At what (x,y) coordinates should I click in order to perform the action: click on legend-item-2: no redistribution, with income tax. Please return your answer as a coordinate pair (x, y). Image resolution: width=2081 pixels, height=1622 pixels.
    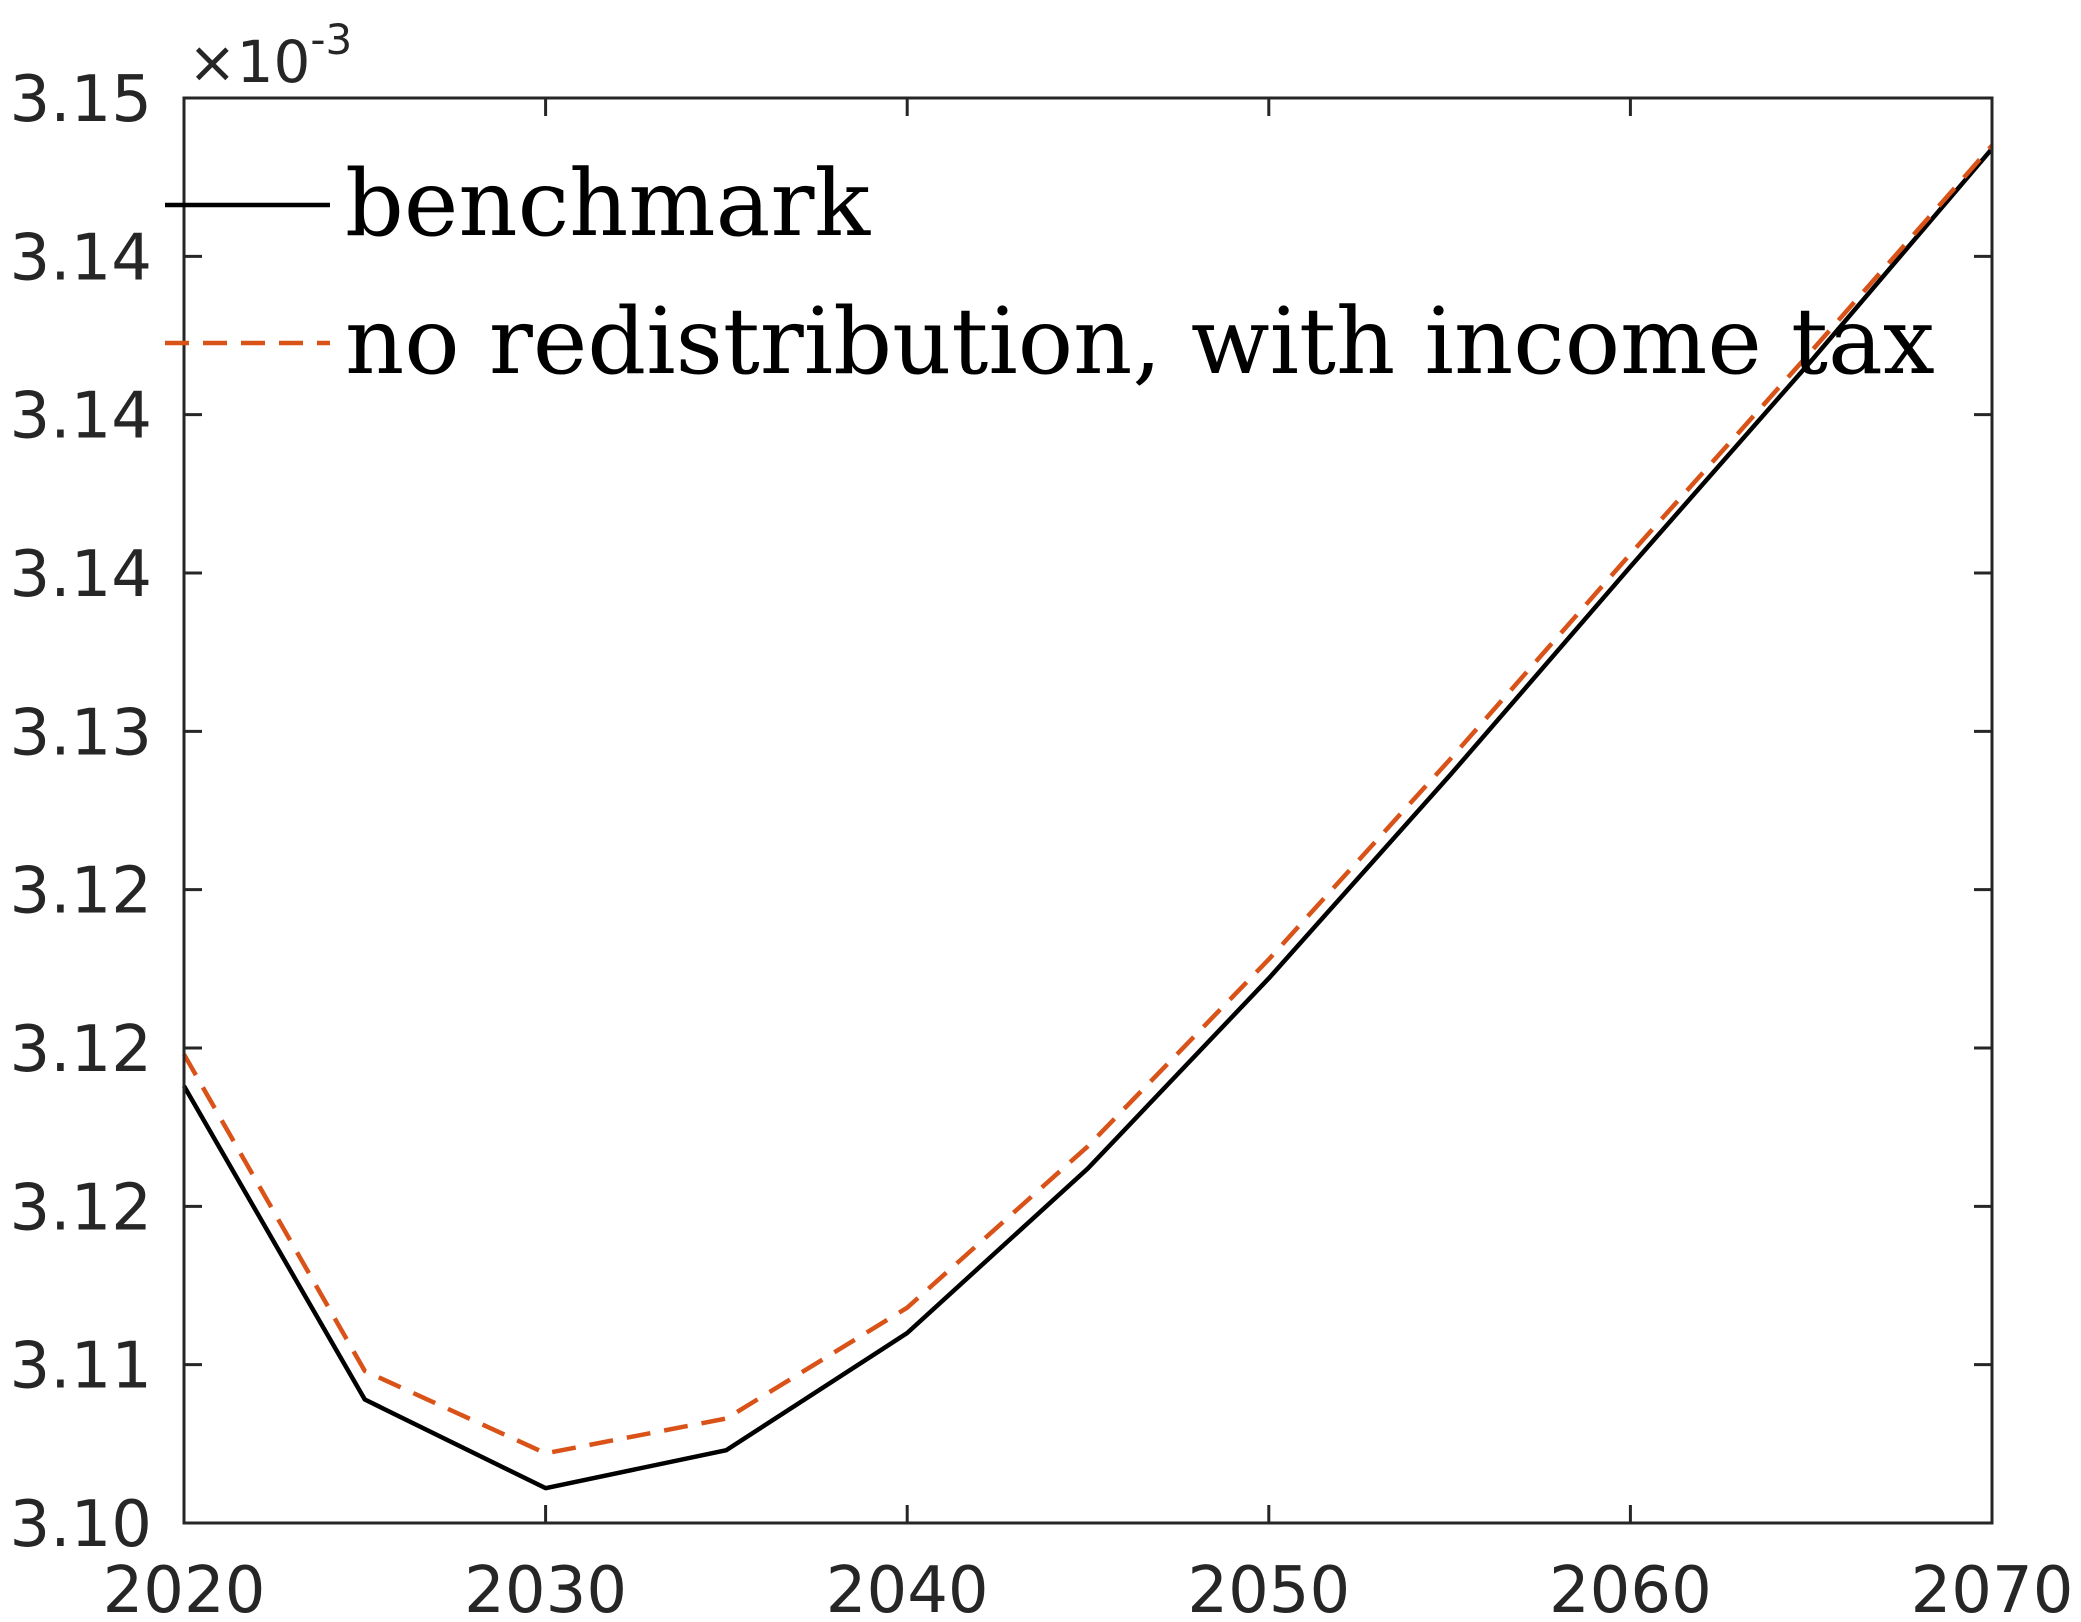
    Looking at the image, I should click on (1050, 341).